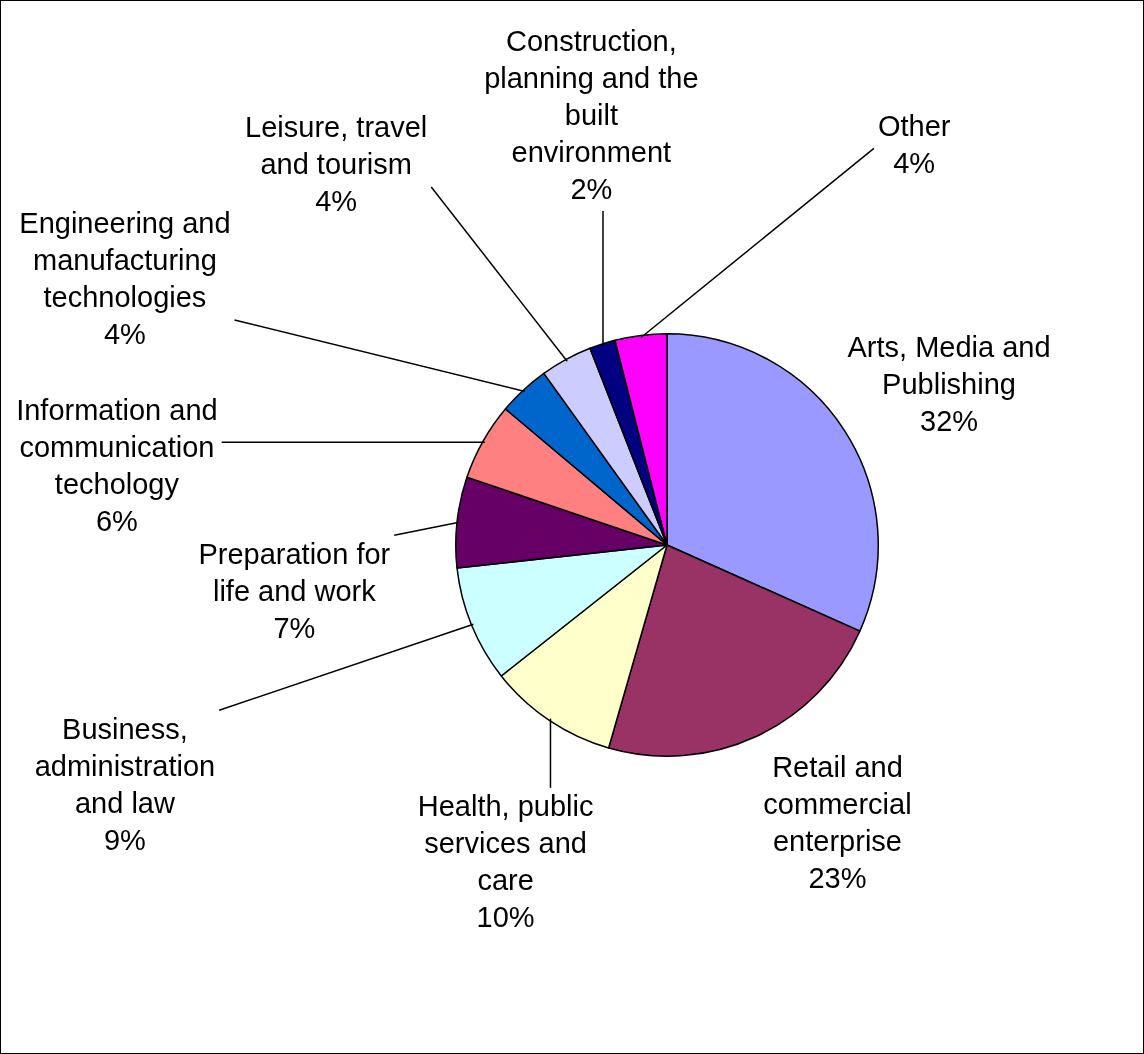 This screenshot has height=1054, width=1144. Describe the element at coordinates (336, 146) in the screenshot. I see `slice-label: Leisure, travel and tourism` at that location.